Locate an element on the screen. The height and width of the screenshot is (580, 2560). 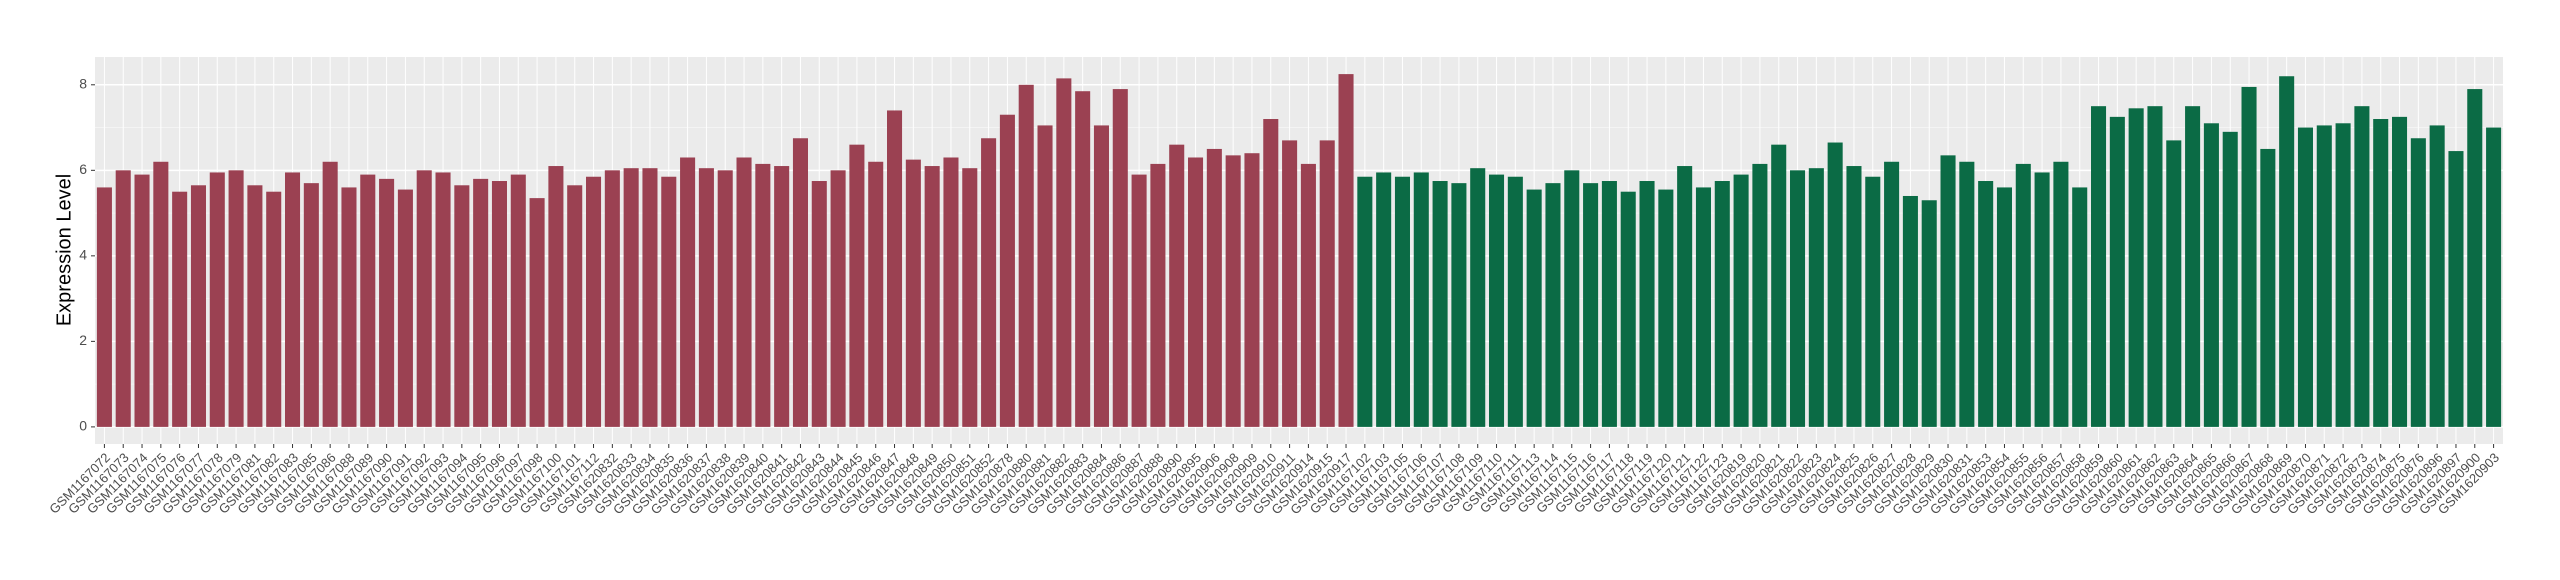
y-tick-label: 6 is located at coordinates (83, 169).